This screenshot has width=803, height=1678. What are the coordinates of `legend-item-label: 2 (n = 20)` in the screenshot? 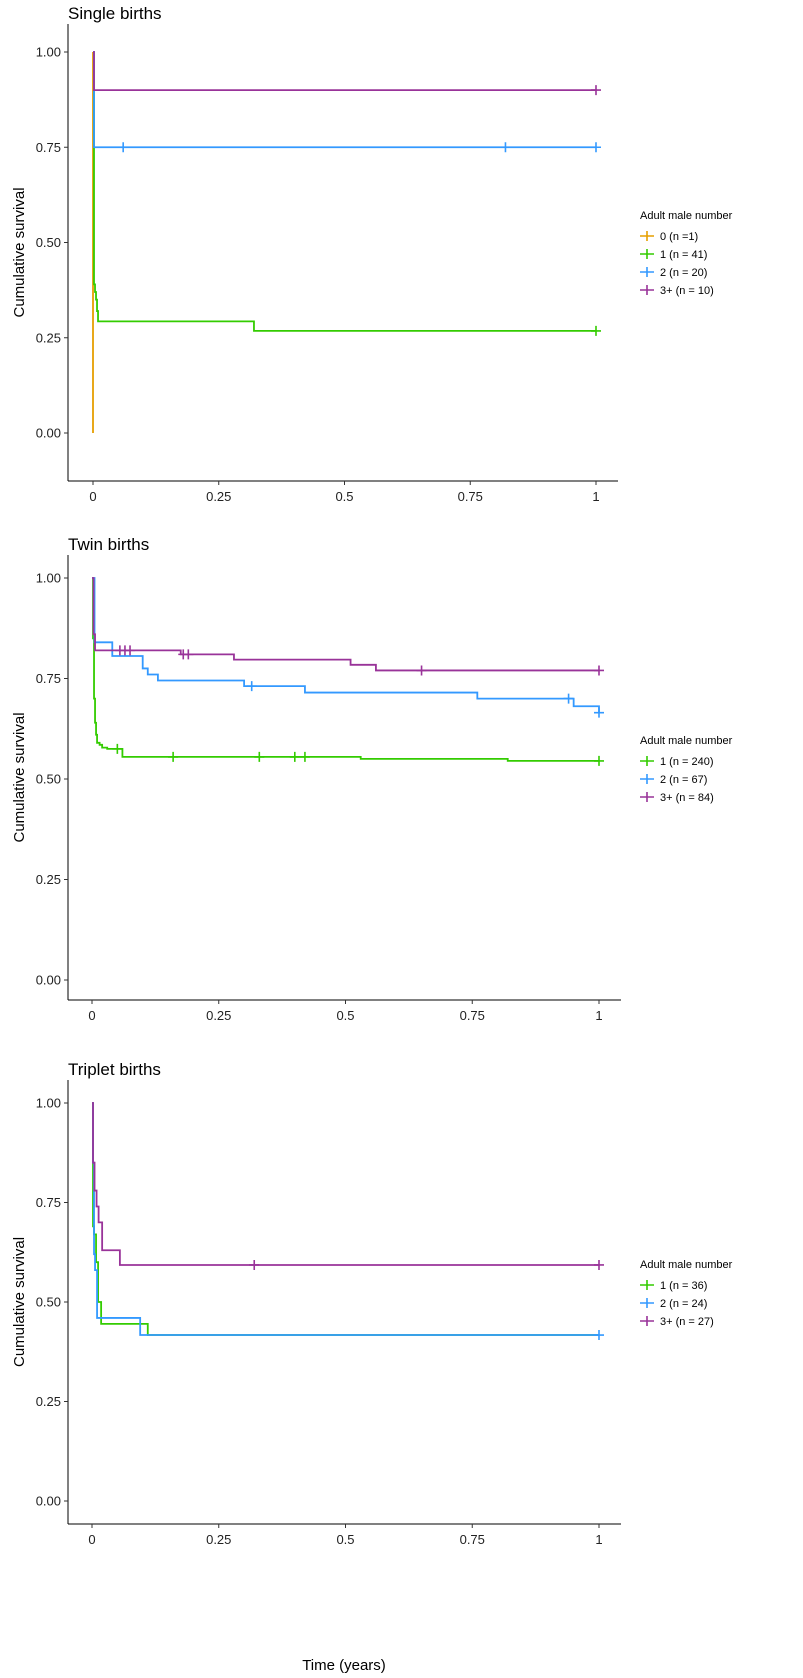 It's located at (683, 273).